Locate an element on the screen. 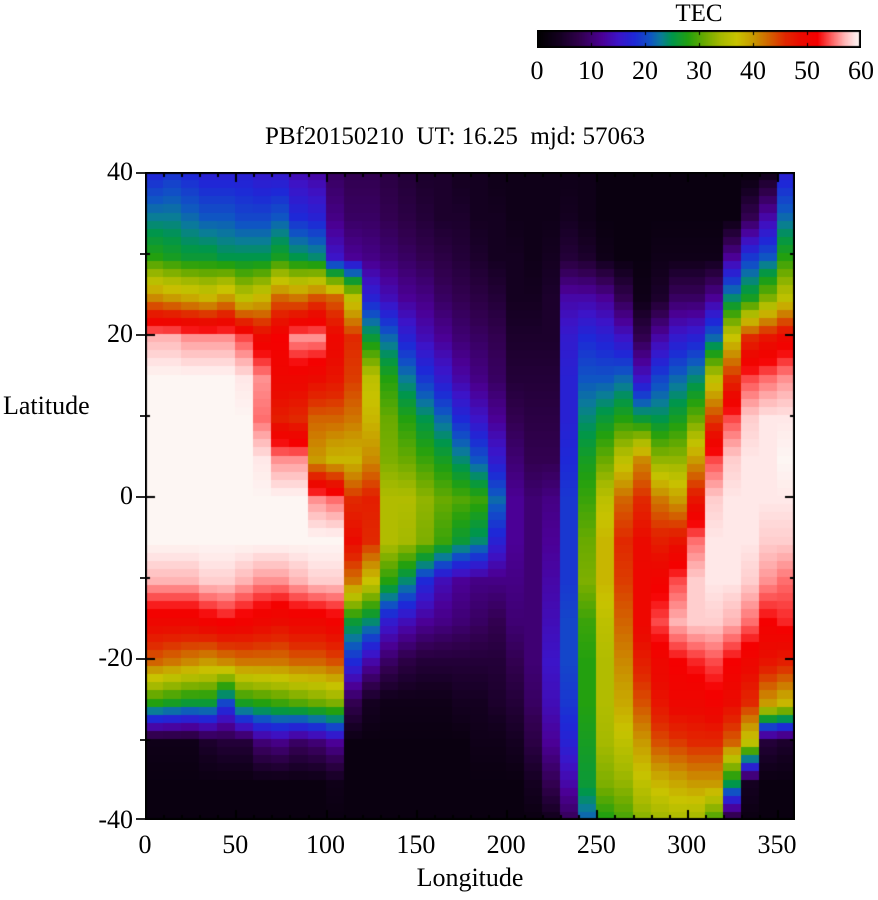 This screenshot has width=878, height=900. x-axis-label: Longitude is located at coordinates (470, 877).